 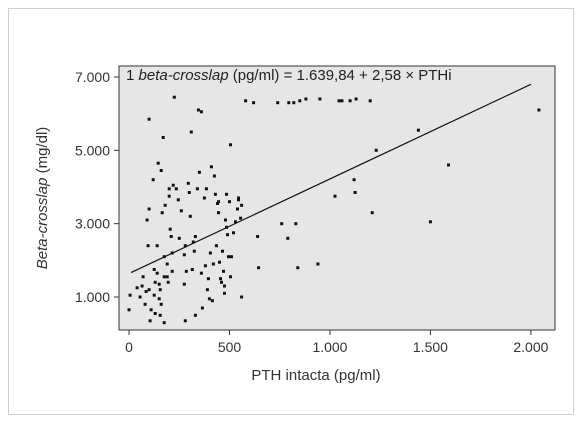 What do you see at coordinates (230, 347) in the screenshot?
I see `x-tick-label: 500` at bounding box center [230, 347].